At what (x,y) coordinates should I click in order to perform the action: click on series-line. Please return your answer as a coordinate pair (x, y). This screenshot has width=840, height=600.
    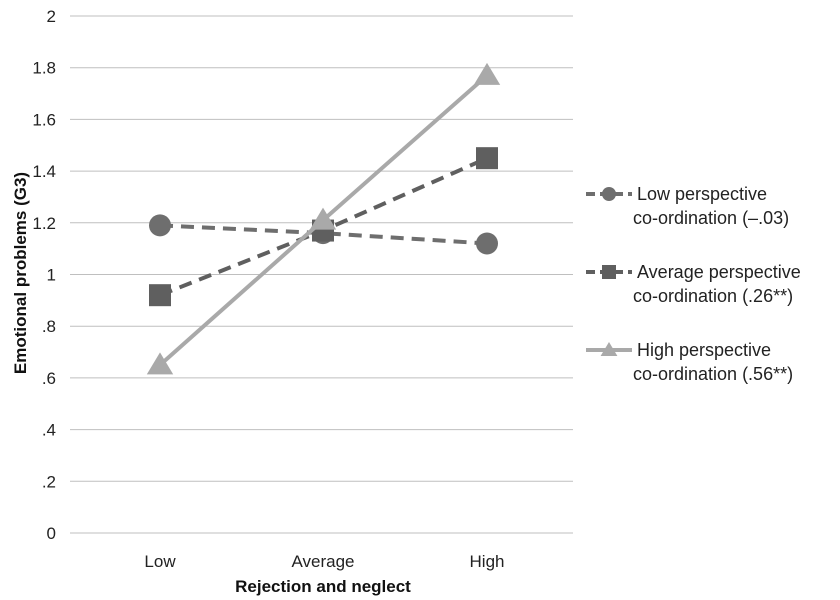
    Looking at the image, I should click on (323, 234).